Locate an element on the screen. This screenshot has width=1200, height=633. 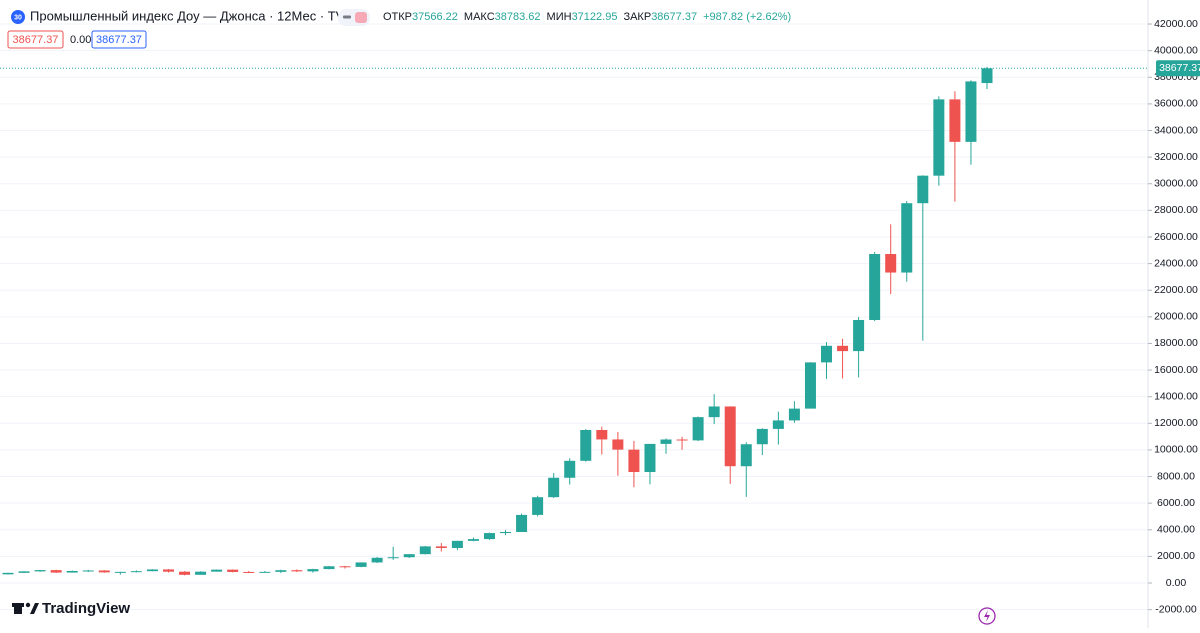
y-tick-label: 36000.00 is located at coordinates (1176, 104).